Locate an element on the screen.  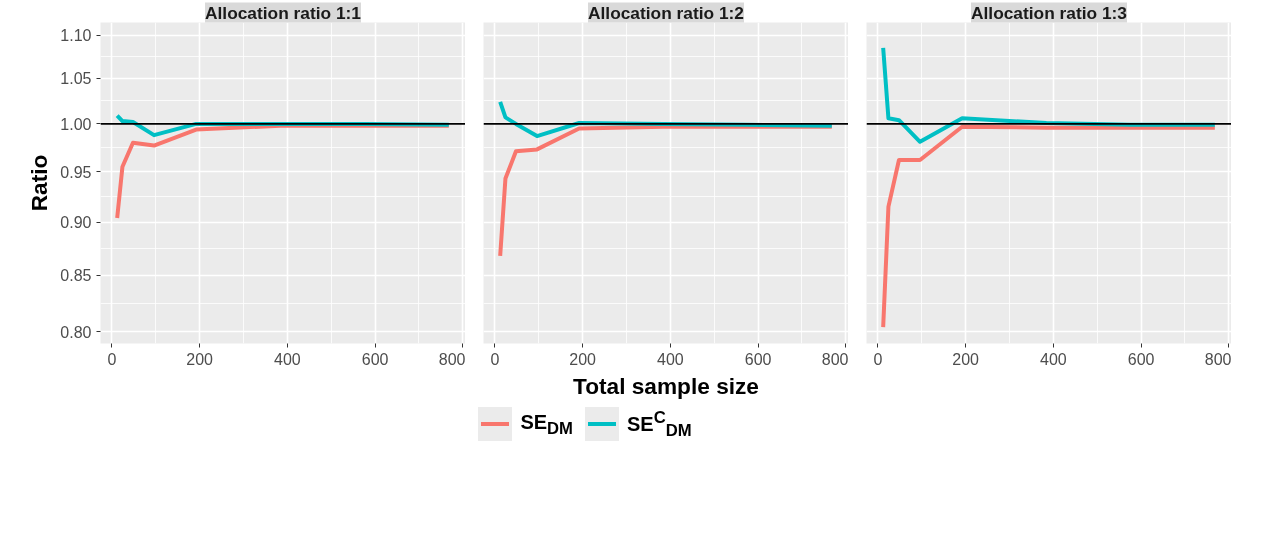
chart-title: Allocation ratio 1:1 is located at coordinates (283, 12).